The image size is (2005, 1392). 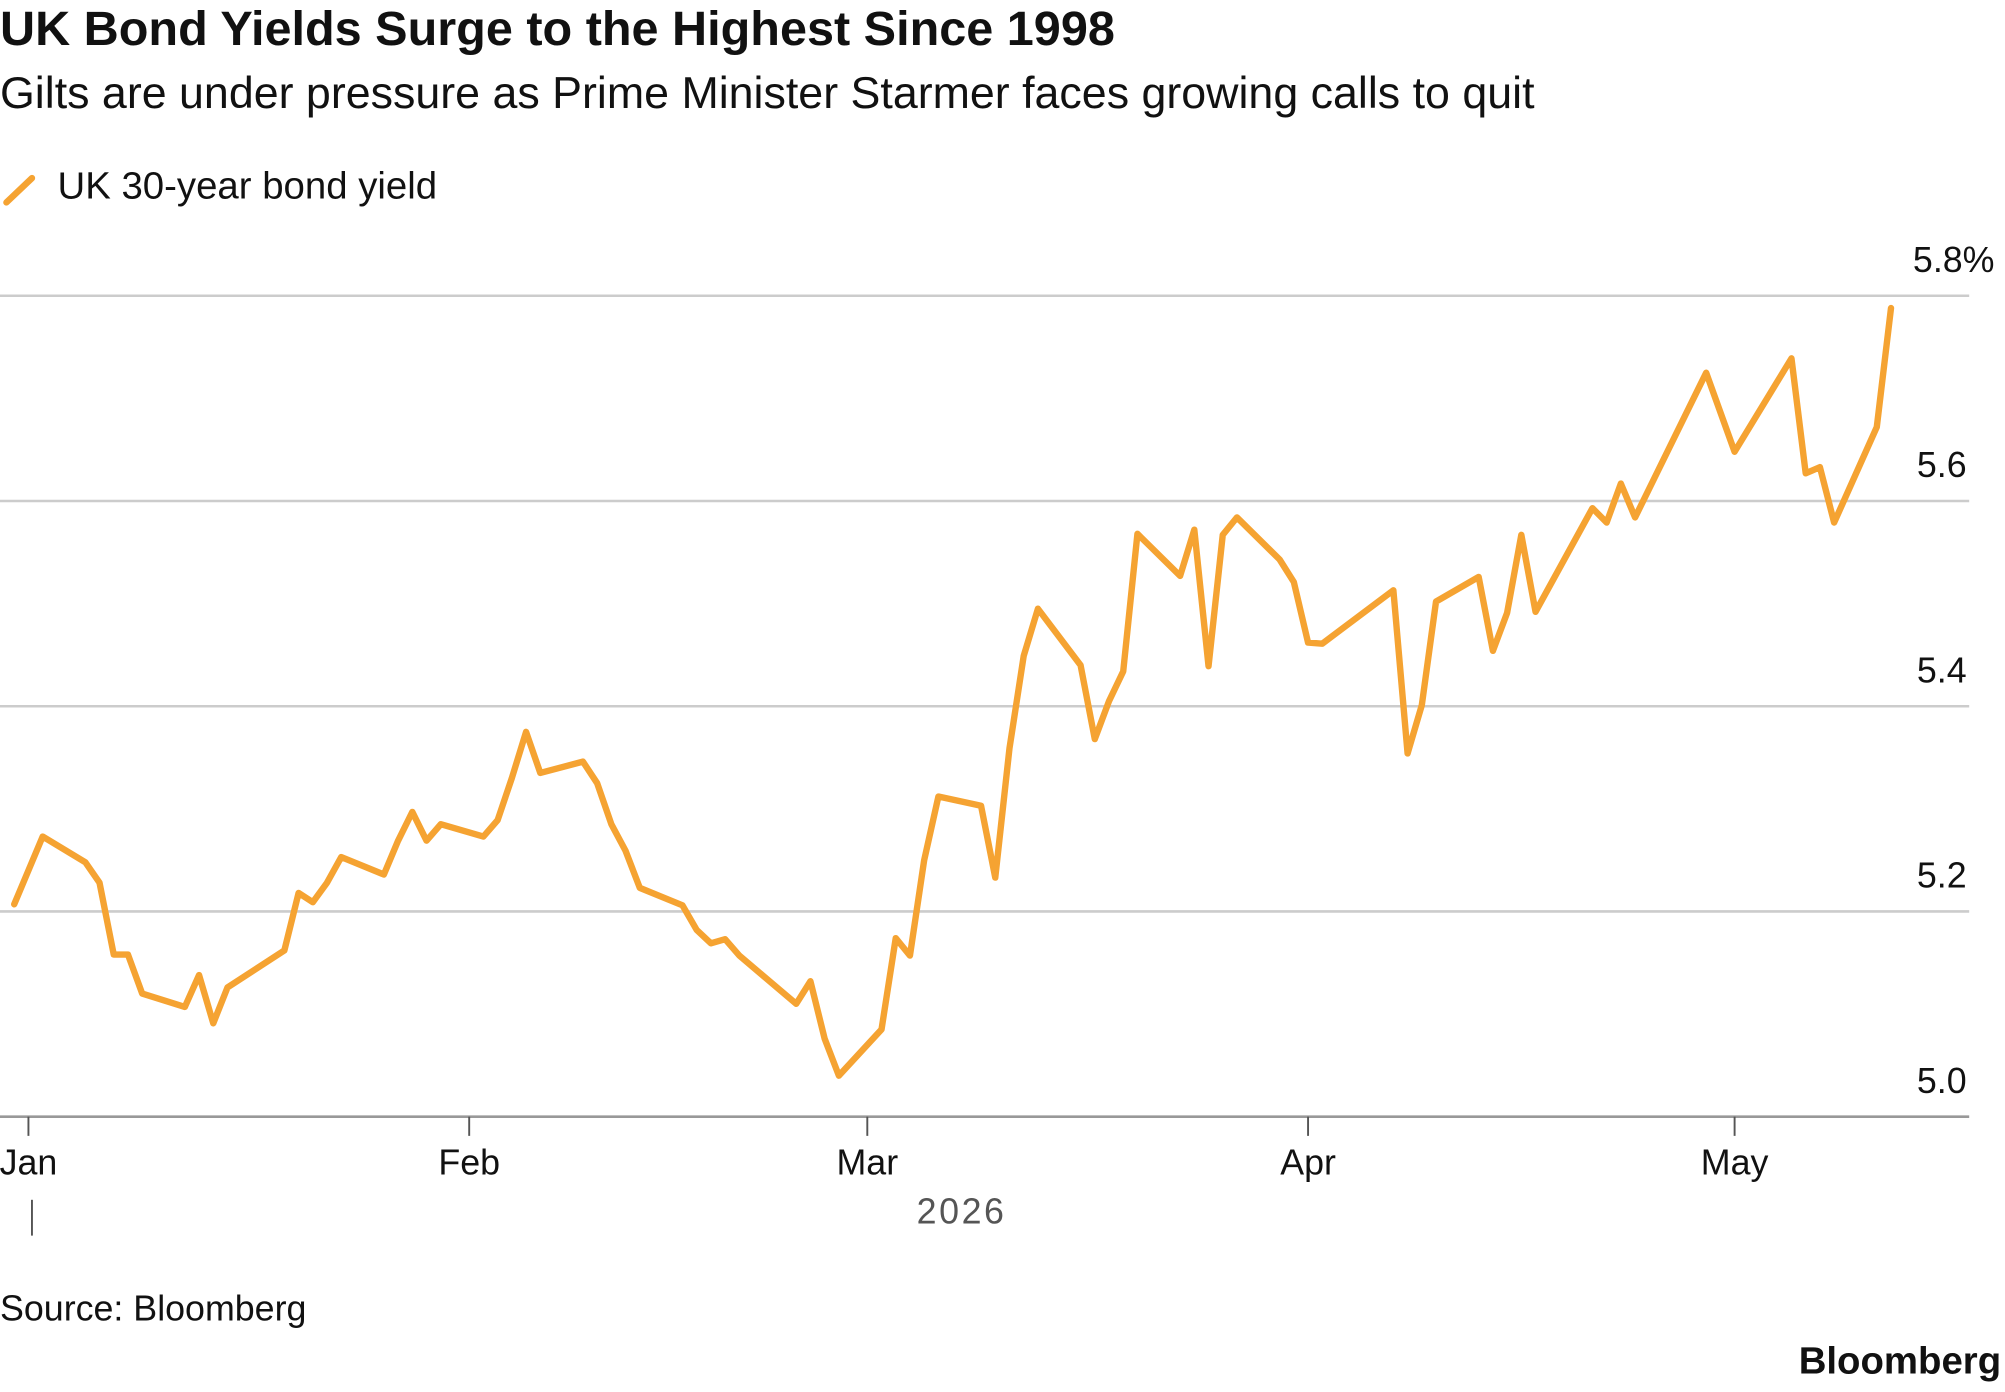 What do you see at coordinates (19, 190) in the screenshot?
I see `legend-swatch` at bounding box center [19, 190].